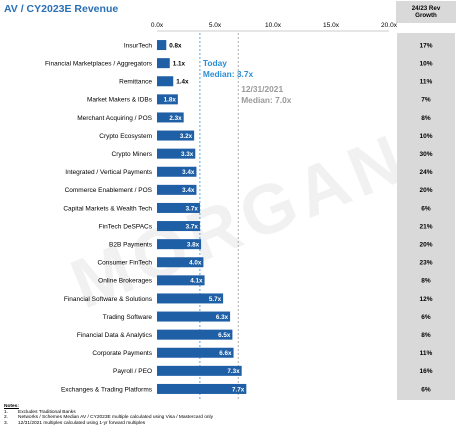  Describe the element at coordinates (426, 216) in the screenshot. I see `growth-column-bg` at that location.